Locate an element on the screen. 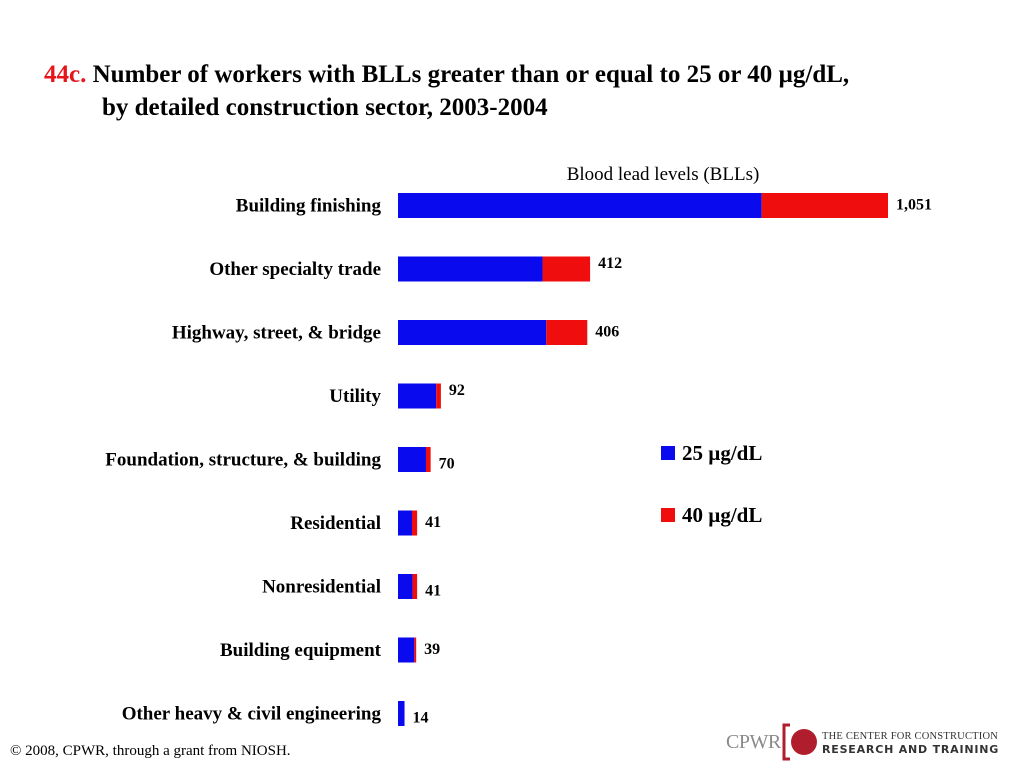 Image resolution: width=1024 pixels, height=768 pixels. total-data-label: 406 is located at coordinates (607, 332).